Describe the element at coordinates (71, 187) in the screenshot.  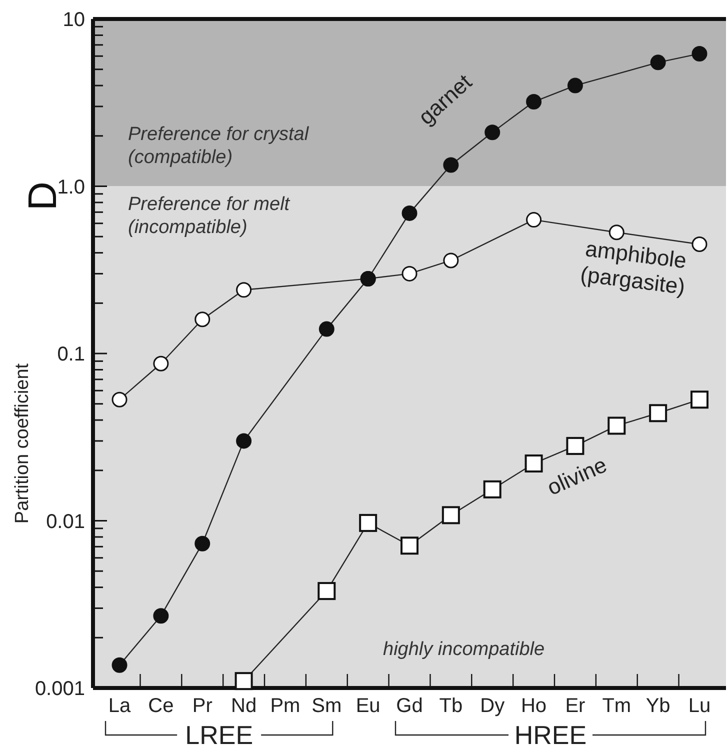
I see `y-tick-label: 1.0` at that location.